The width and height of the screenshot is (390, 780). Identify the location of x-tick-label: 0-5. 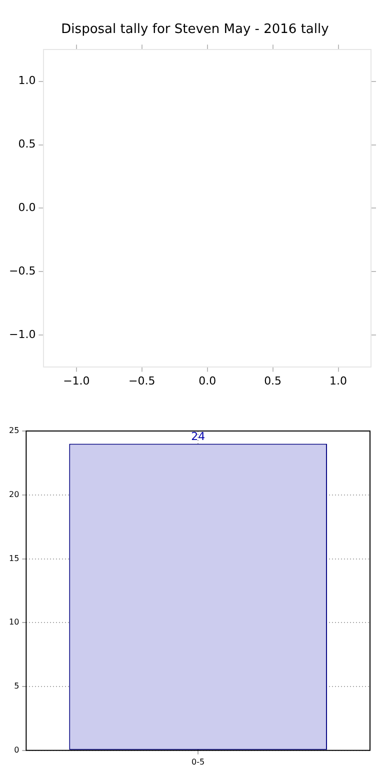
(198, 761).